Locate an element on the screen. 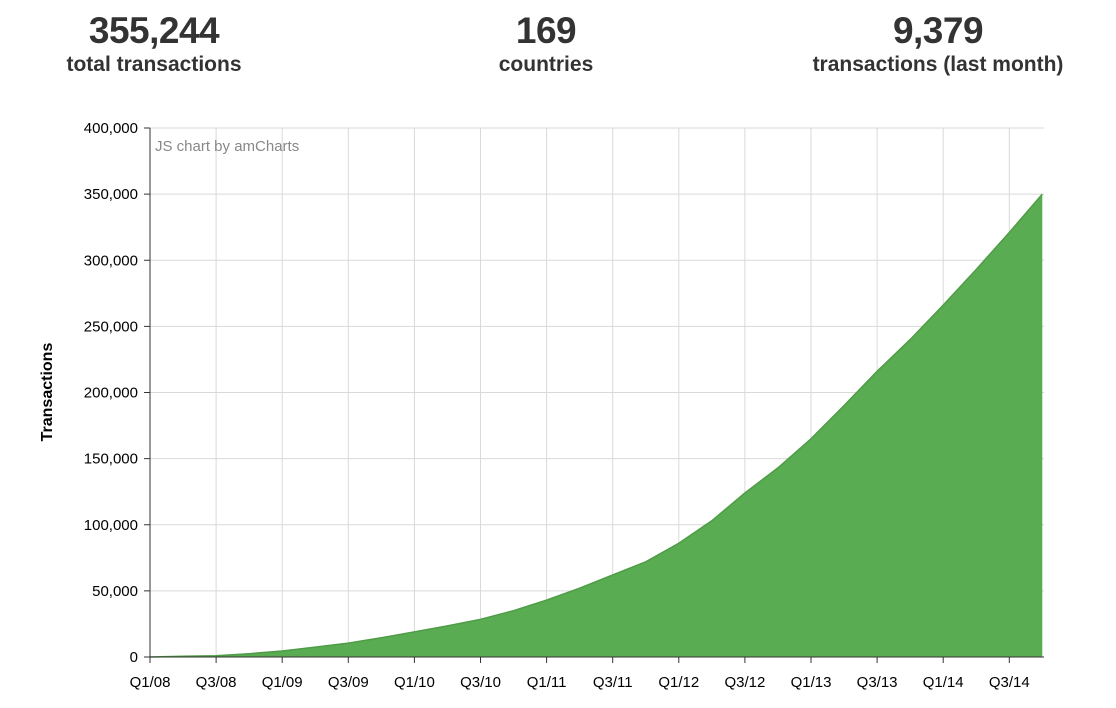 Image resolution: width=1116 pixels, height=708 pixels. stat-countries: 169 countries is located at coordinates (546, 42).